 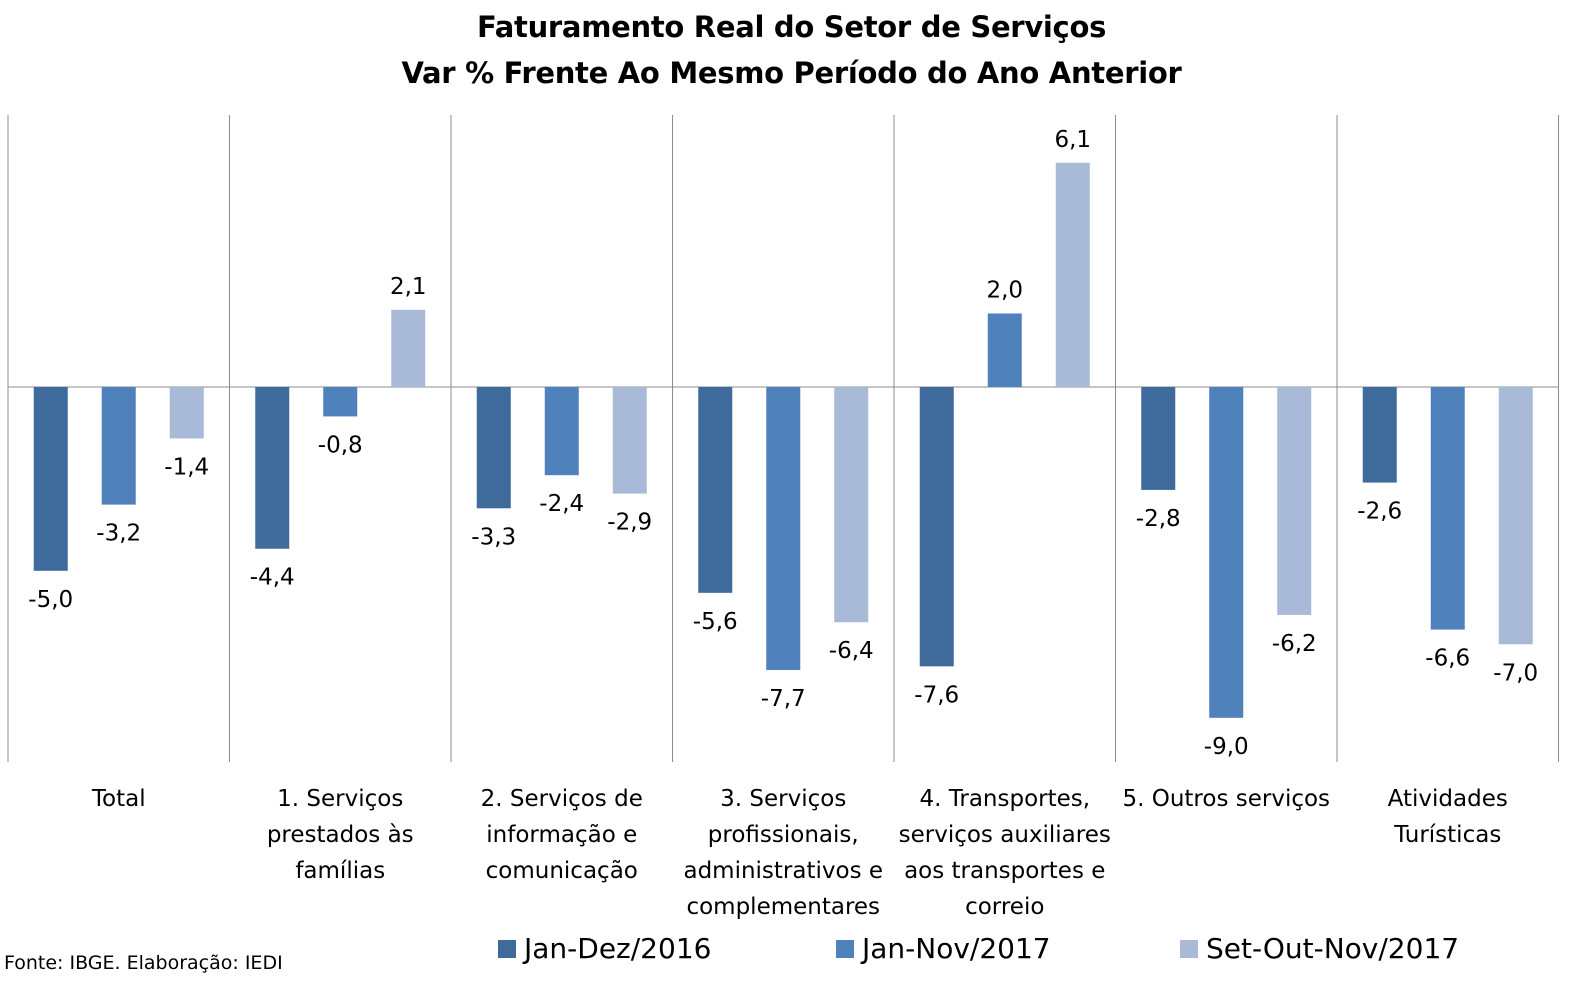 I want to click on category-label-line: administrativos e, so click(x=783, y=871).